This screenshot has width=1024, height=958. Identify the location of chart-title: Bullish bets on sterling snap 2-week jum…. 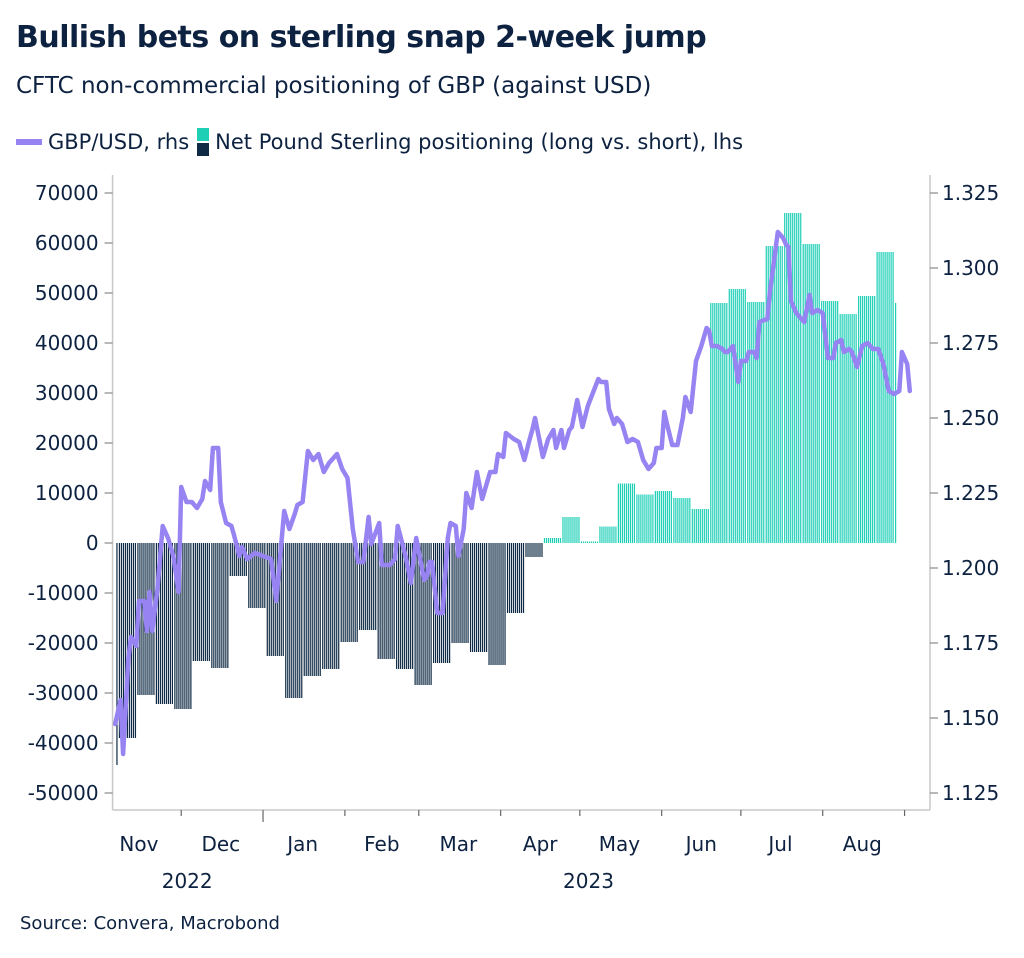
(361, 37).